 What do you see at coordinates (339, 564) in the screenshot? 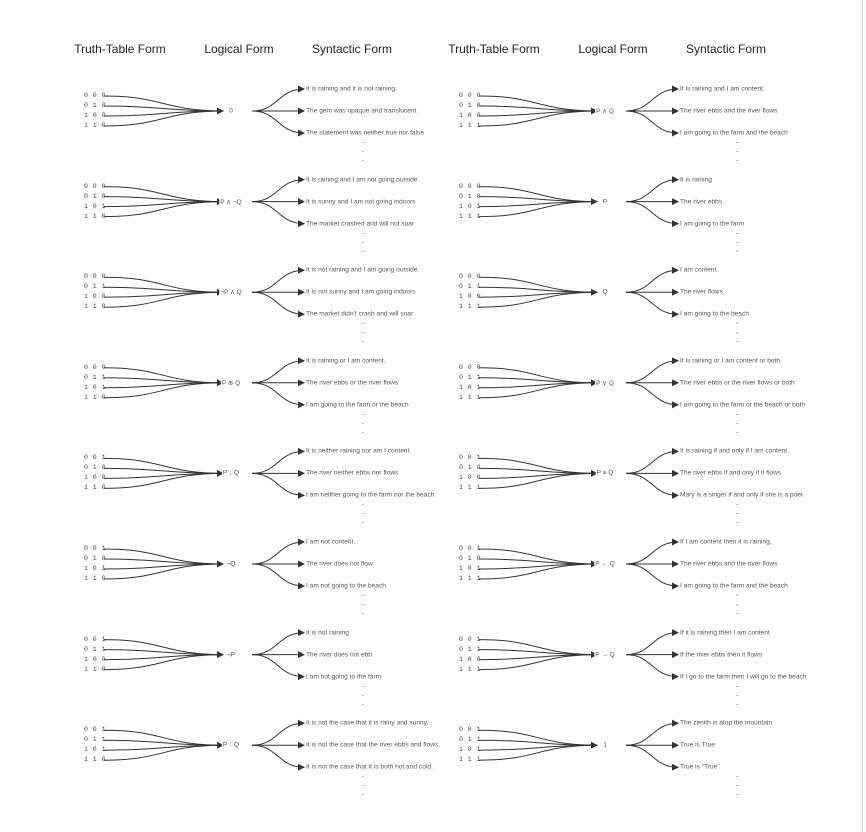
I see `syntactic-sentence: The river does not flow` at bounding box center [339, 564].